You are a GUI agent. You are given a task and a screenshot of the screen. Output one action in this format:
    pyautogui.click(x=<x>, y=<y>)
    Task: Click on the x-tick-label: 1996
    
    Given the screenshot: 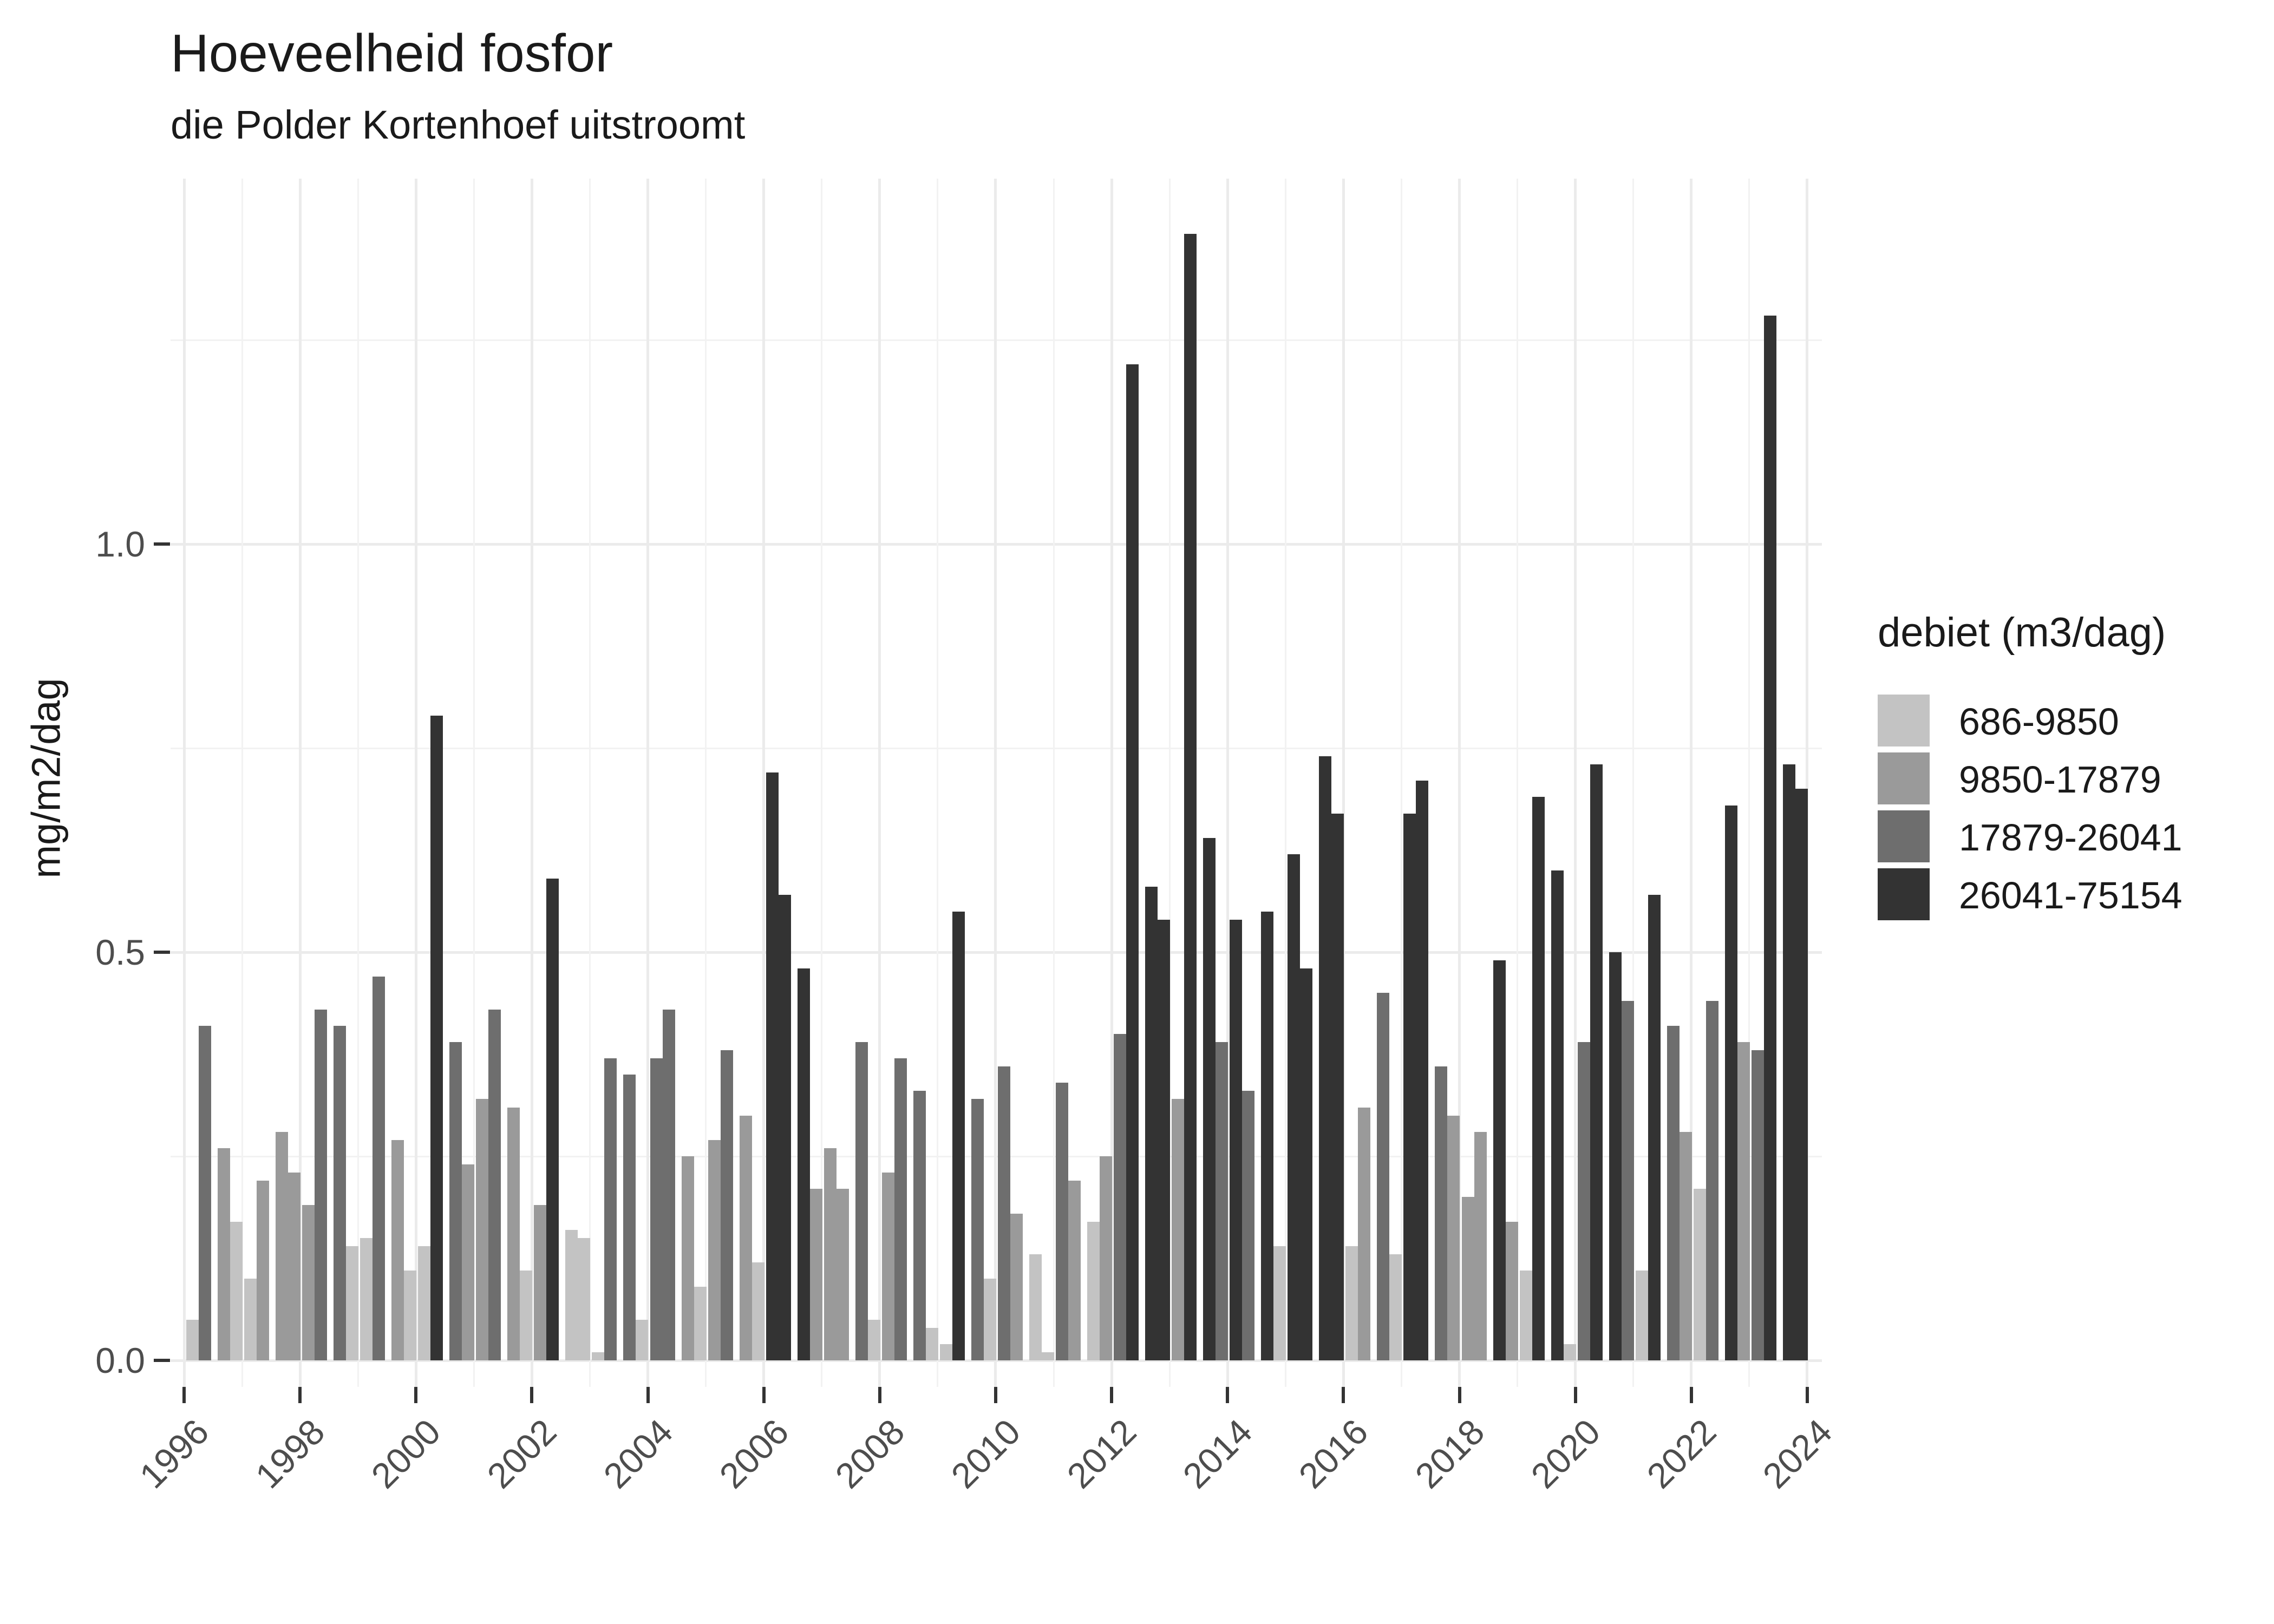 What is the action you would take?
    pyautogui.click(x=175, y=1453)
    